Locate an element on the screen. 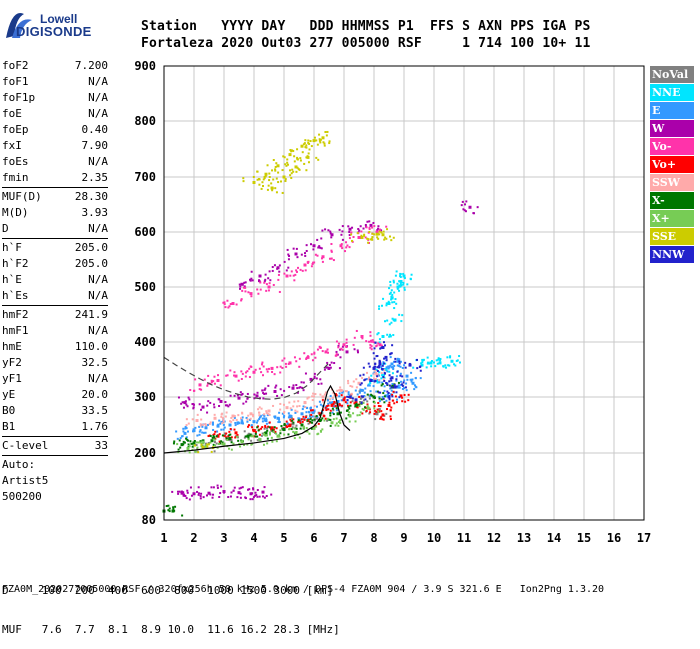 This screenshot has height=649, width=700. param-key: hmE is located at coordinates (12, 346).